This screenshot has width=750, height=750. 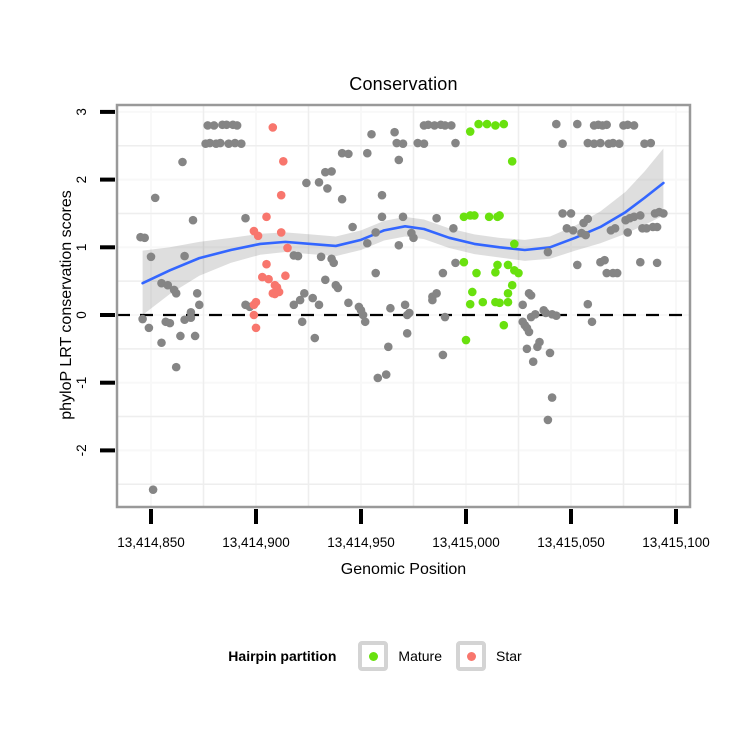 What do you see at coordinates (471, 656) in the screenshot?
I see `star-dot-icon` at bounding box center [471, 656].